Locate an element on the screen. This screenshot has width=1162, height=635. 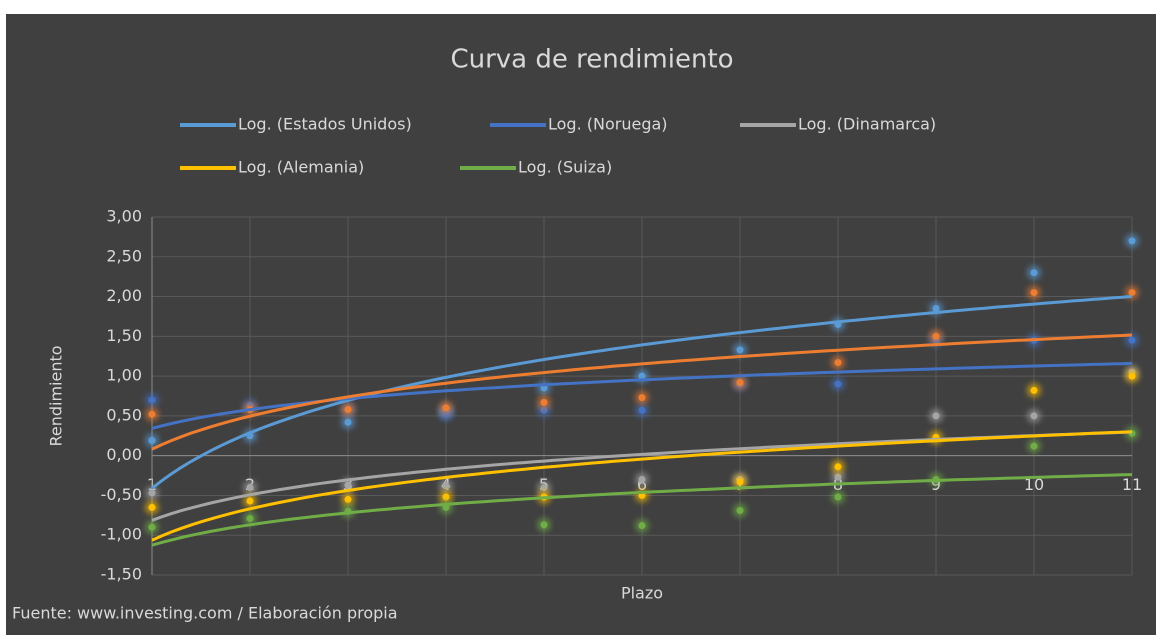
y-tick-label: 0,50 is located at coordinates (124, 414).